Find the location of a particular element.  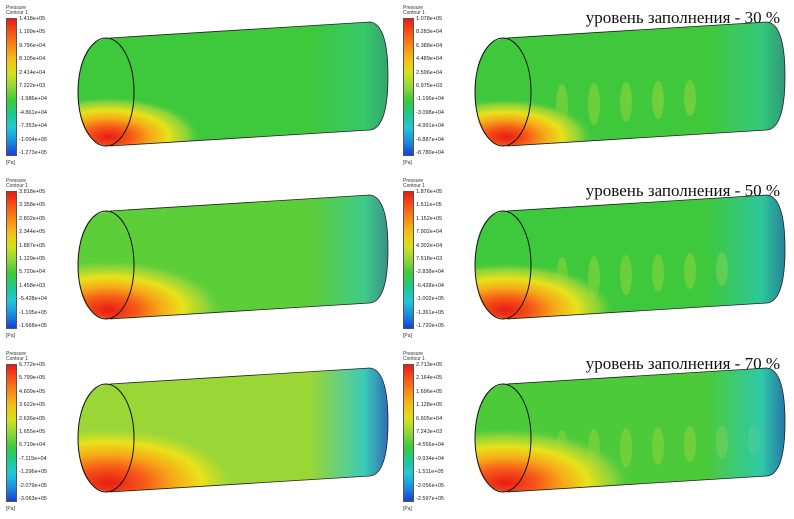

legend-tick-label: 3.358e+05 is located at coordinates (32, 205).